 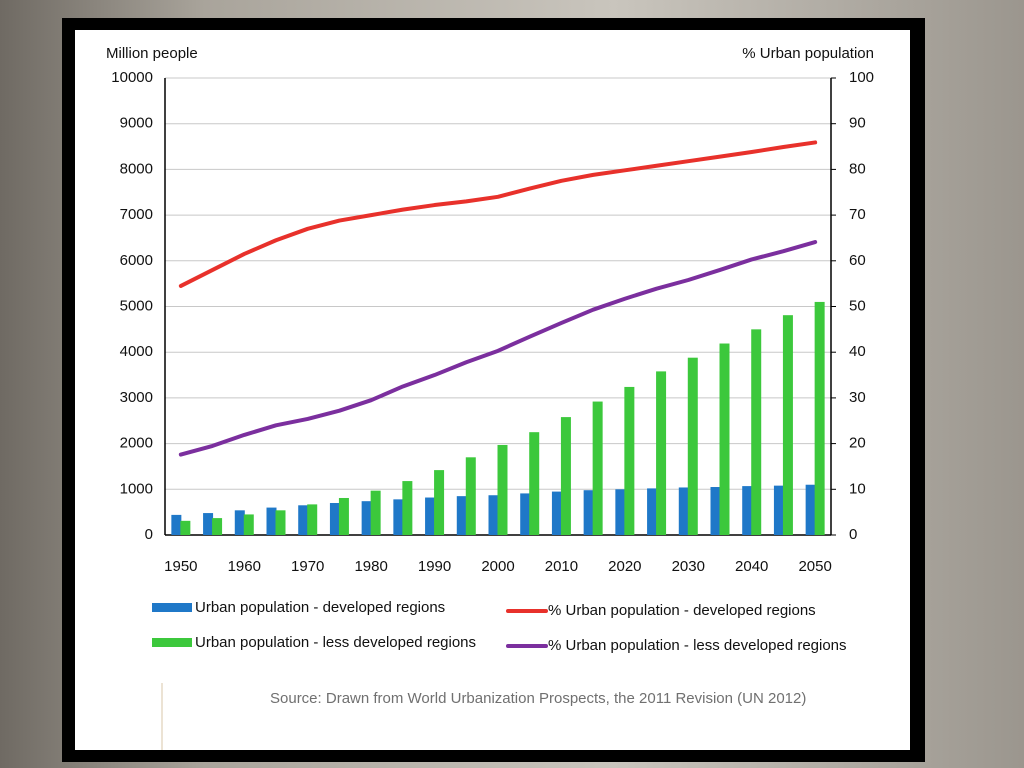 I want to click on x-tick-label: 2020, so click(x=624, y=566).